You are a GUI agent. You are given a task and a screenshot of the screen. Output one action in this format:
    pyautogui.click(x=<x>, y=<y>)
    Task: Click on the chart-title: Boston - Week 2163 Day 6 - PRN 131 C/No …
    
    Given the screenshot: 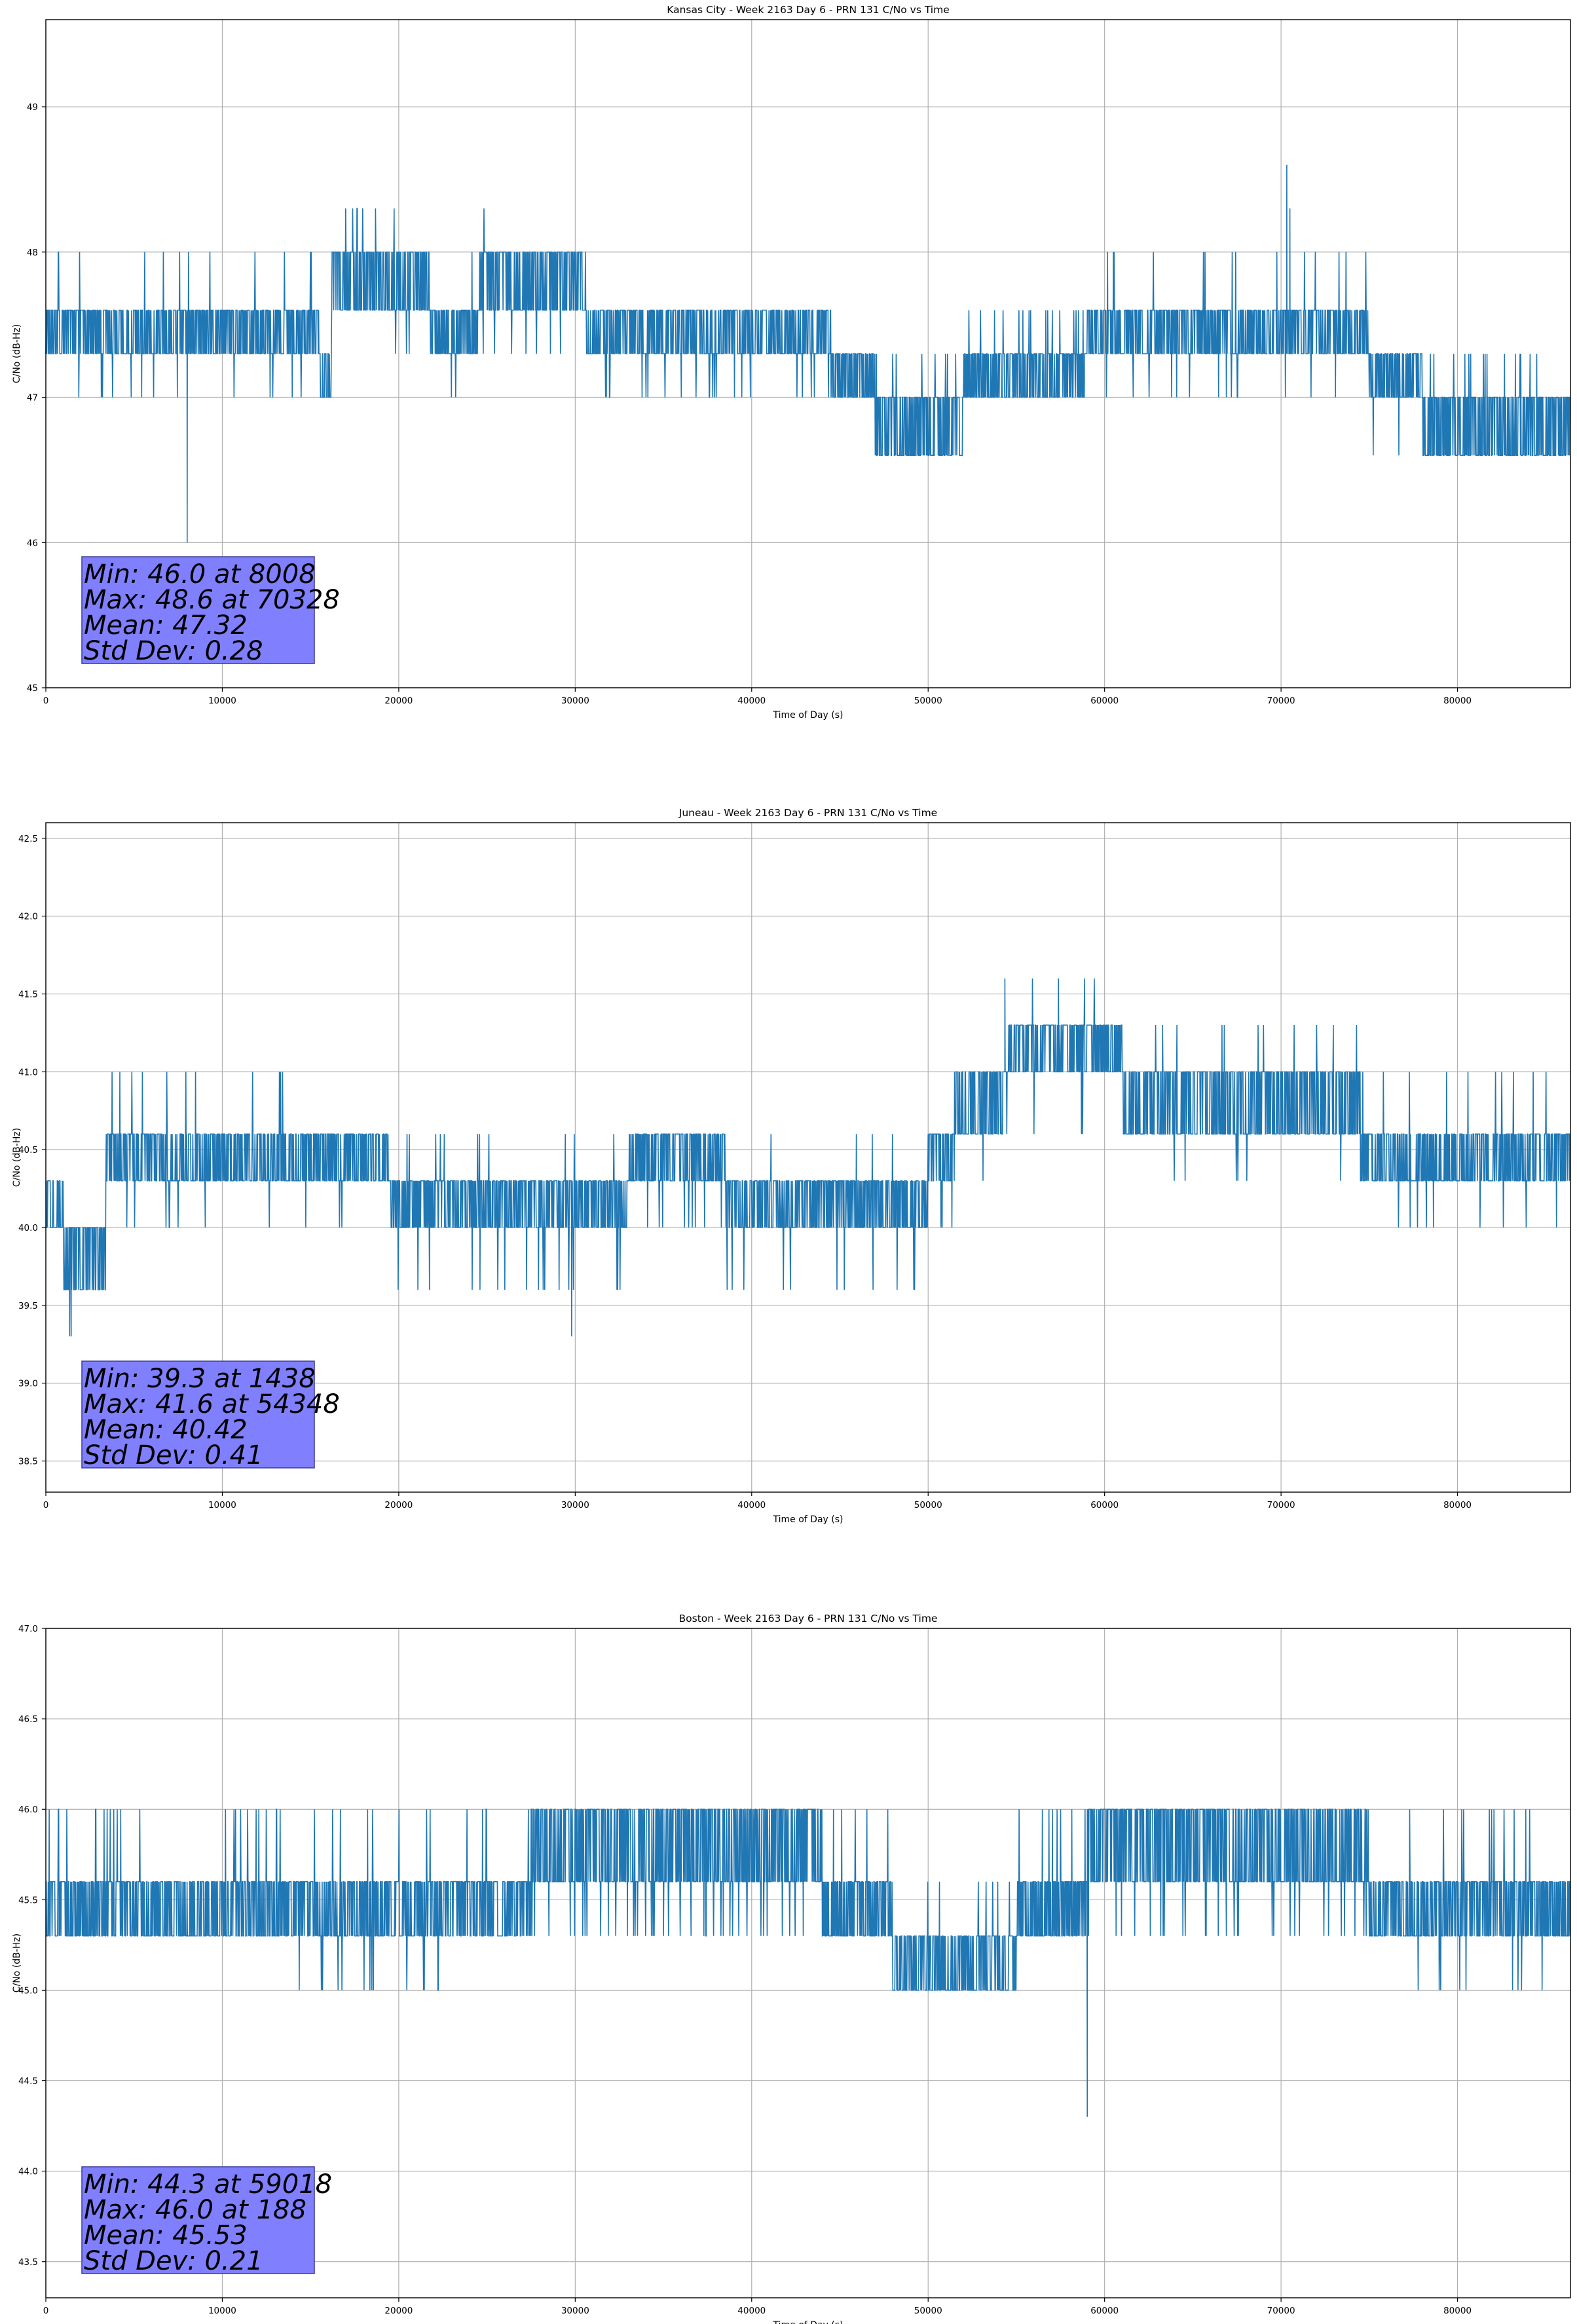 What is the action you would take?
    pyautogui.click(x=808, y=1618)
    